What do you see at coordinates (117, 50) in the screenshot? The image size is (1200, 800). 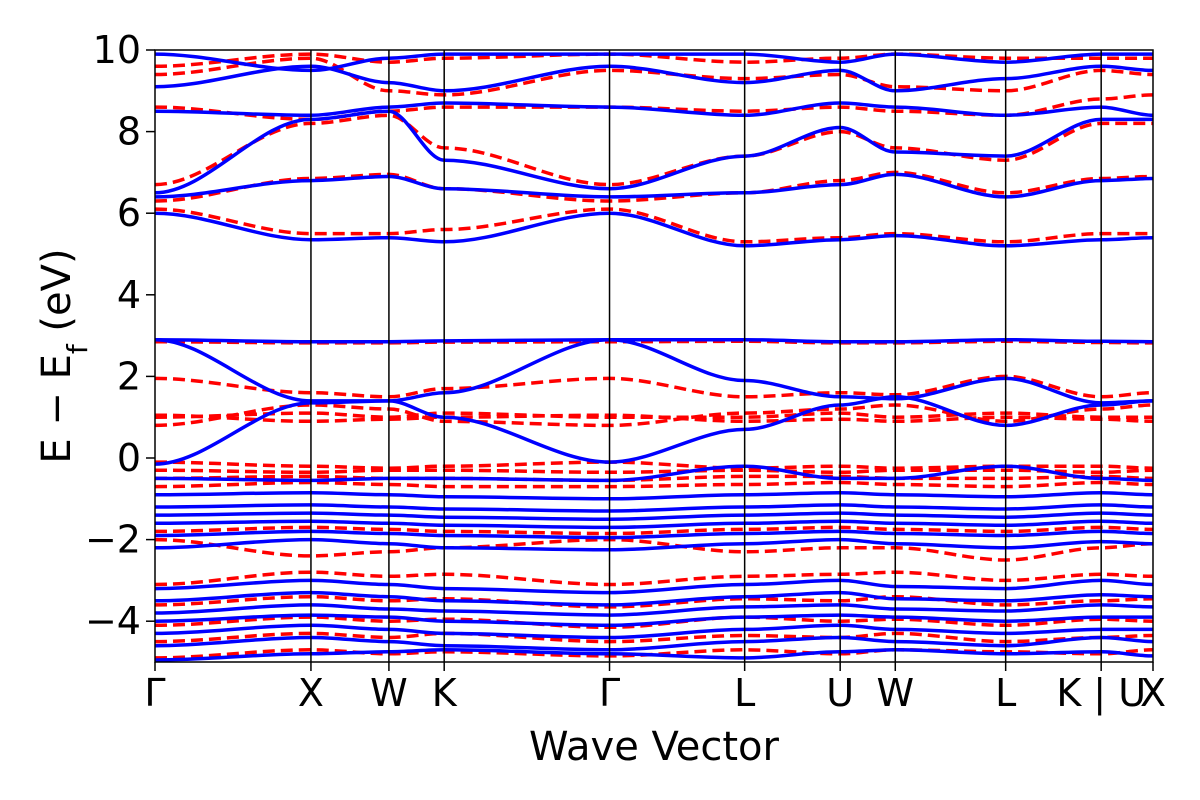 I see `y-tick-label: 10` at bounding box center [117, 50].